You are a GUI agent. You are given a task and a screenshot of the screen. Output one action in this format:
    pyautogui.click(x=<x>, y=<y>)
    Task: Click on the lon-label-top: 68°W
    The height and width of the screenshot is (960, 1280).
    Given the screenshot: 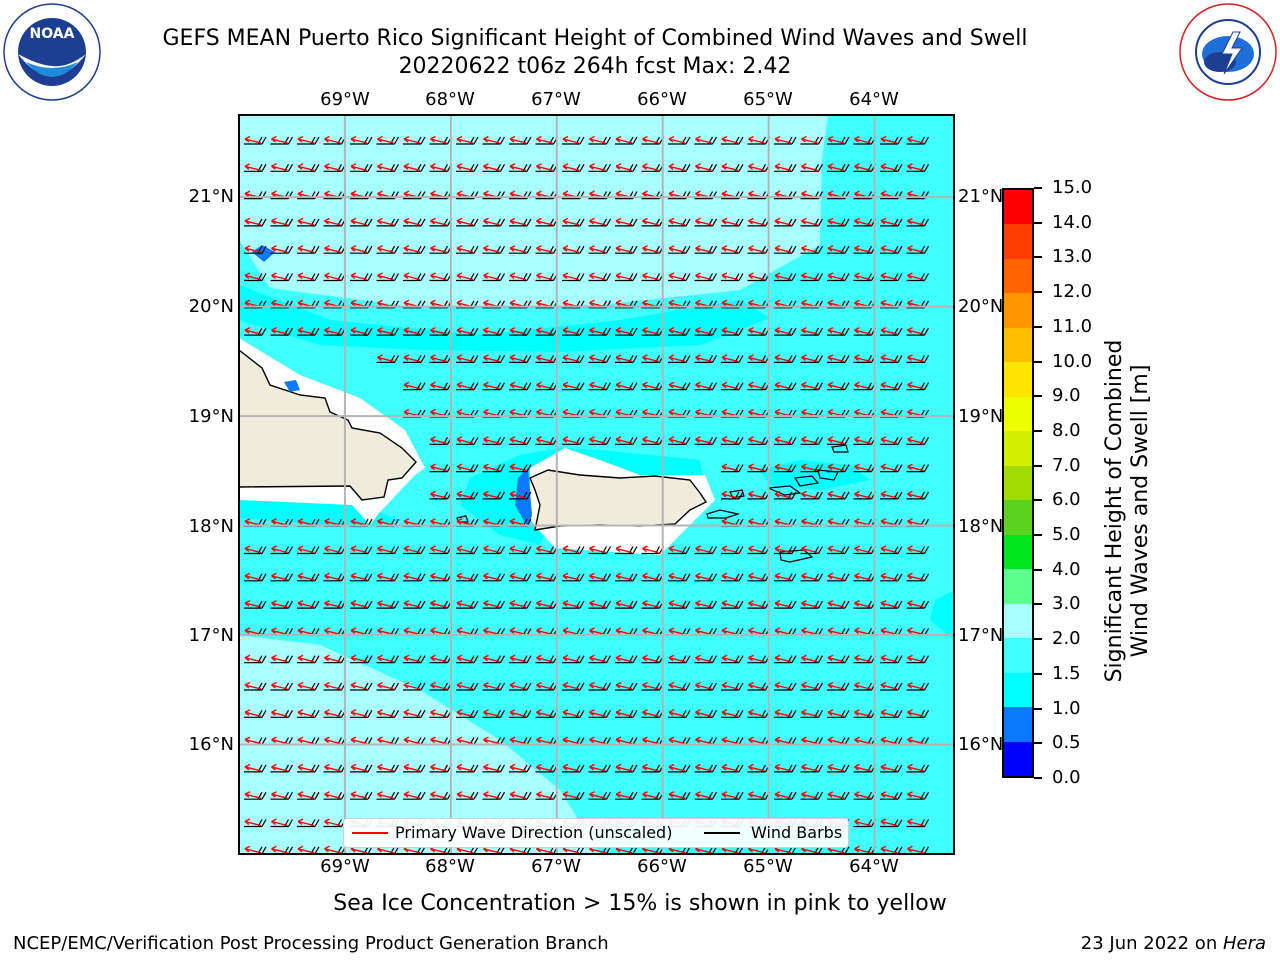 What is the action you would take?
    pyautogui.click(x=450, y=99)
    